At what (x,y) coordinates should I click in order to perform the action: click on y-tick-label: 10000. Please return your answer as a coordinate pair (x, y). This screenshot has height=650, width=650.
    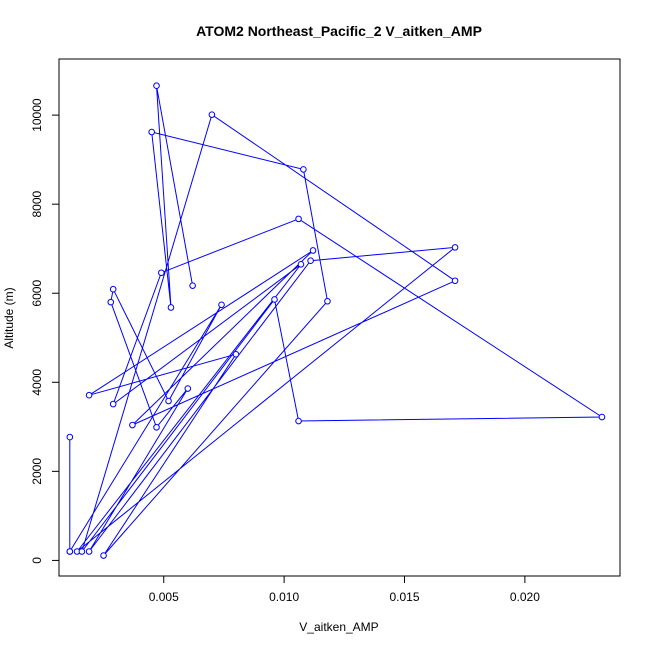
    Looking at the image, I should click on (37, 115).